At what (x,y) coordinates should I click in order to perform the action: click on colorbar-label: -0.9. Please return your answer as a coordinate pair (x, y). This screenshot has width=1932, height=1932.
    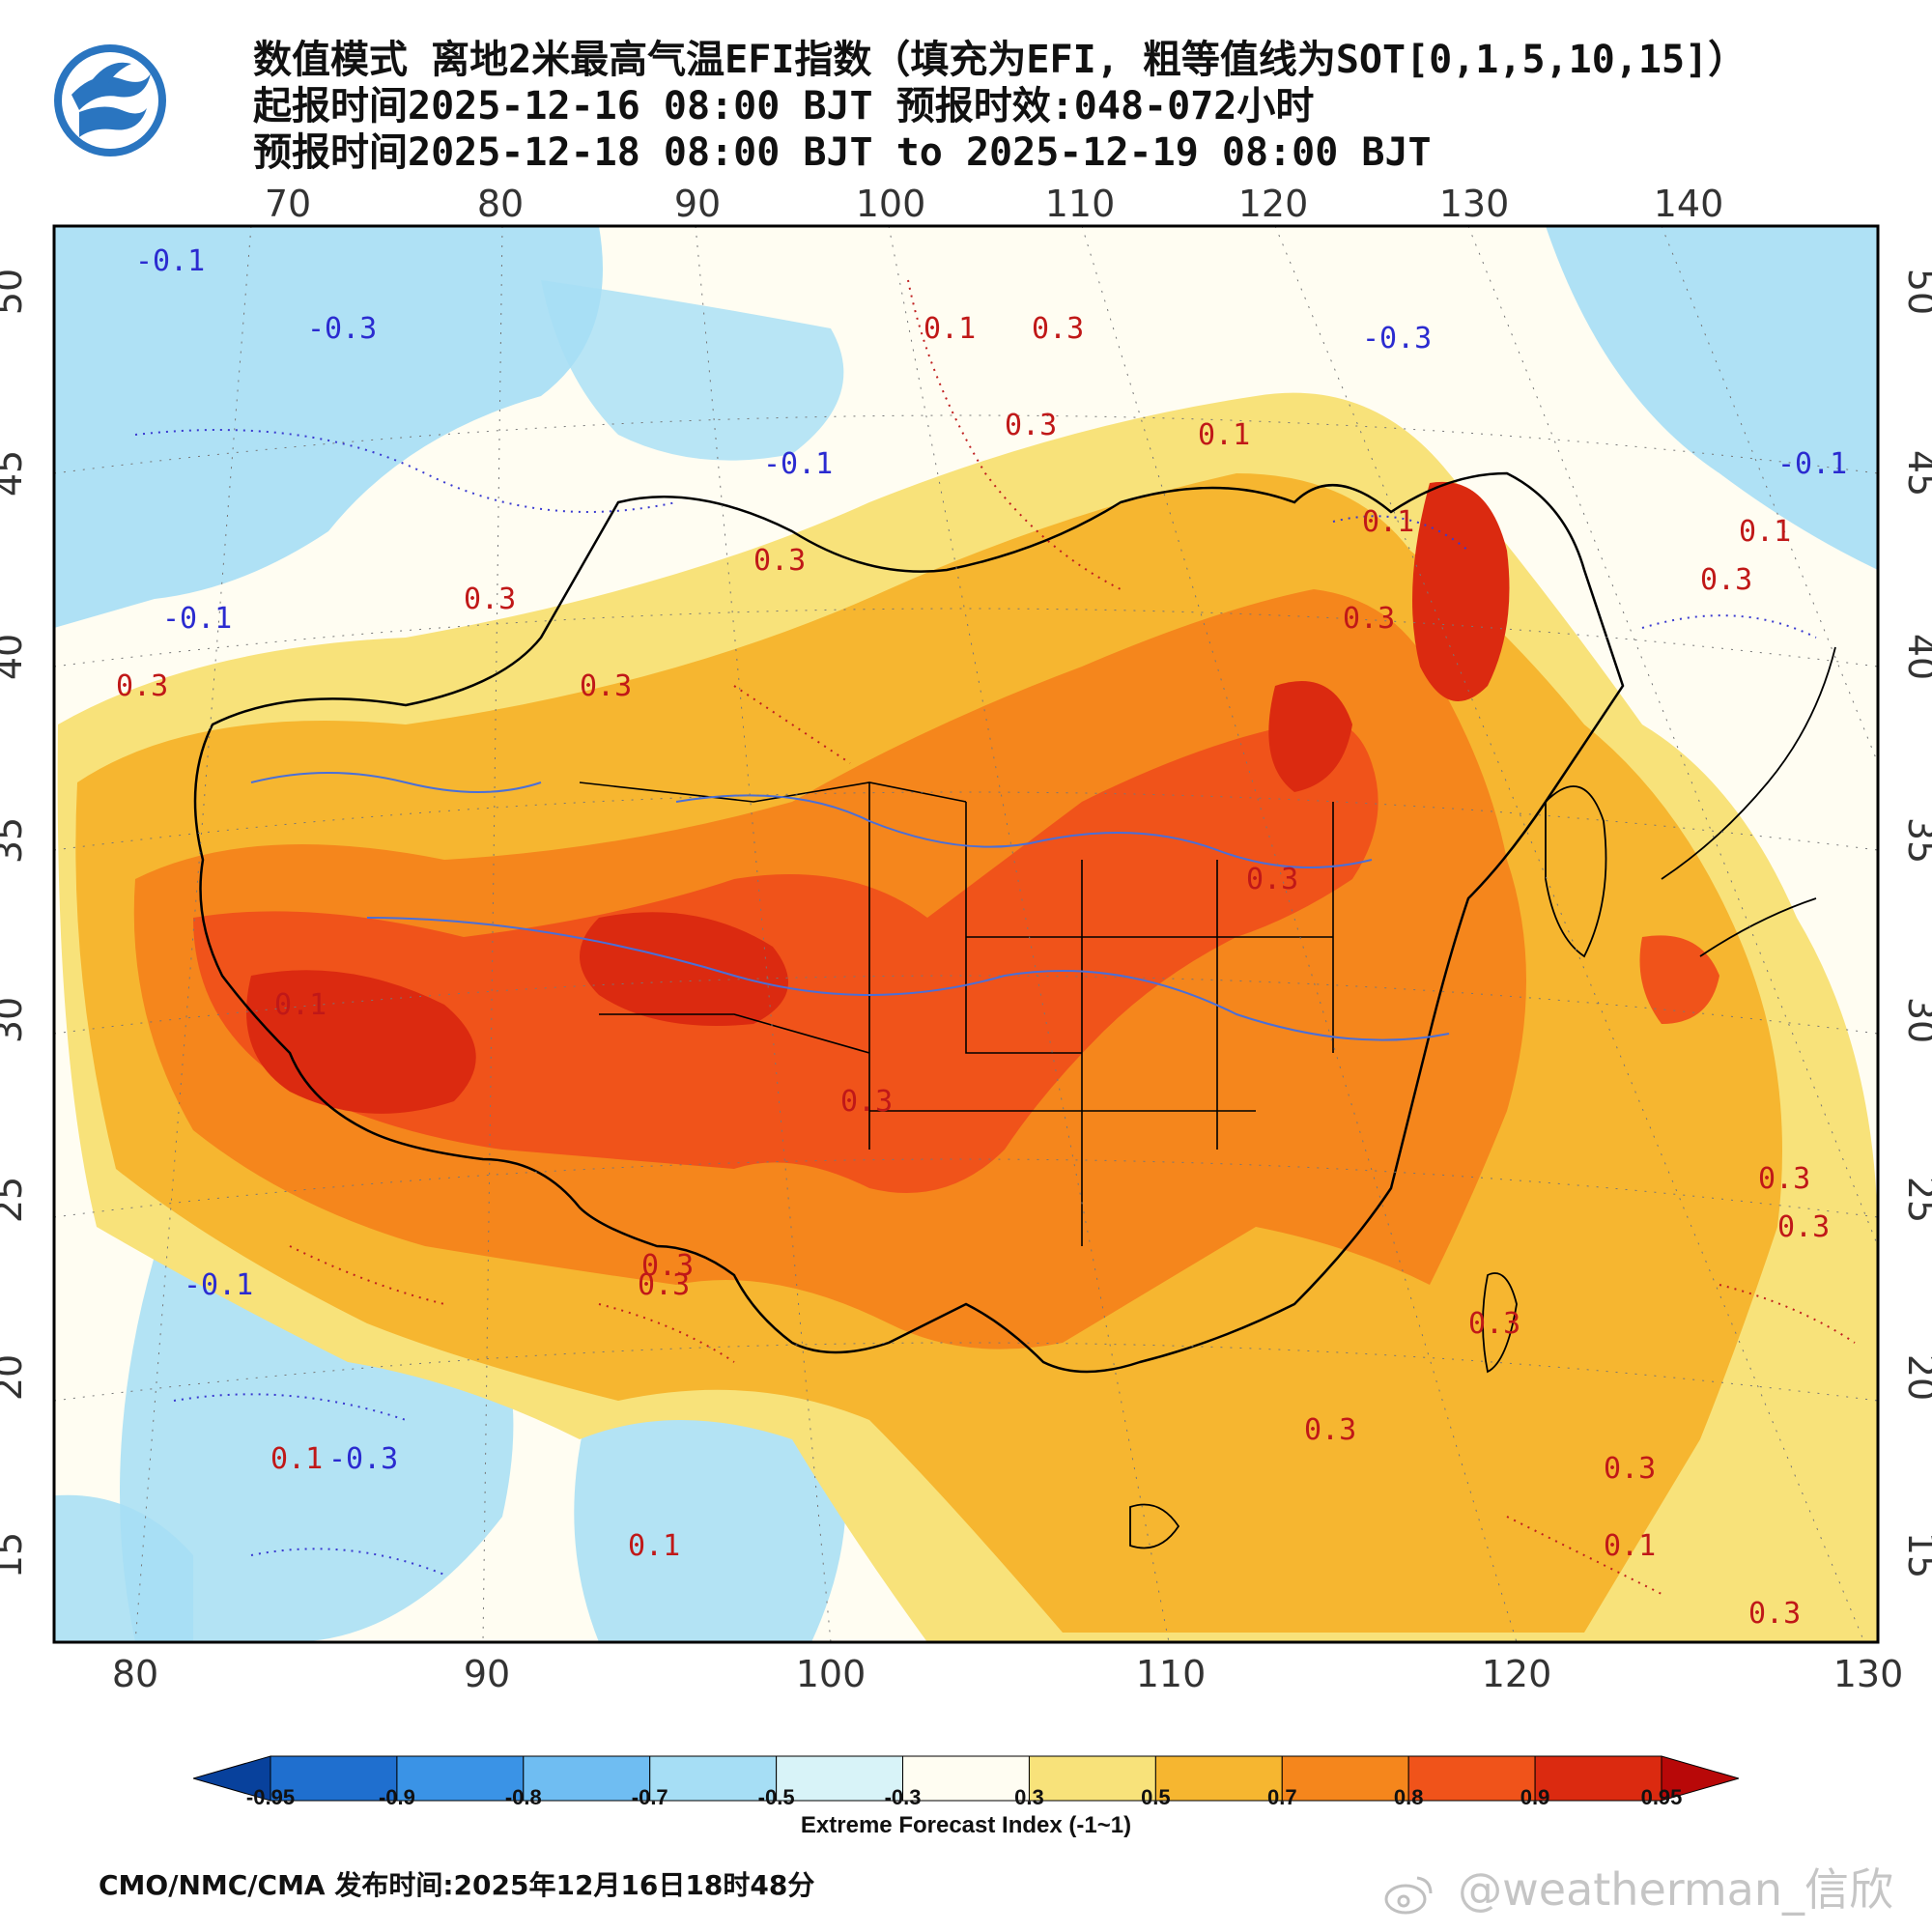
    Looking at the image, I should click on (396, 1797).